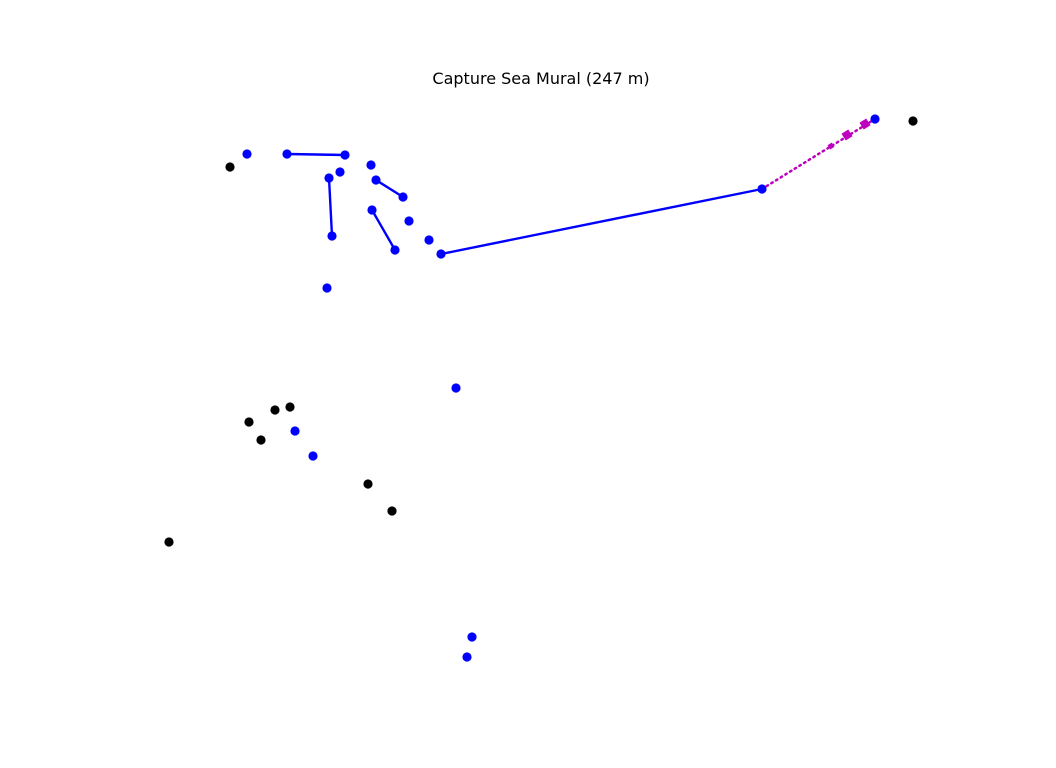 The height and width of the screenshot is (768, 1056). Describe the element at coordinates (540, 78) in the screenshot. I see `figure-title: Capture Sea Mural (247 m)` at that location.